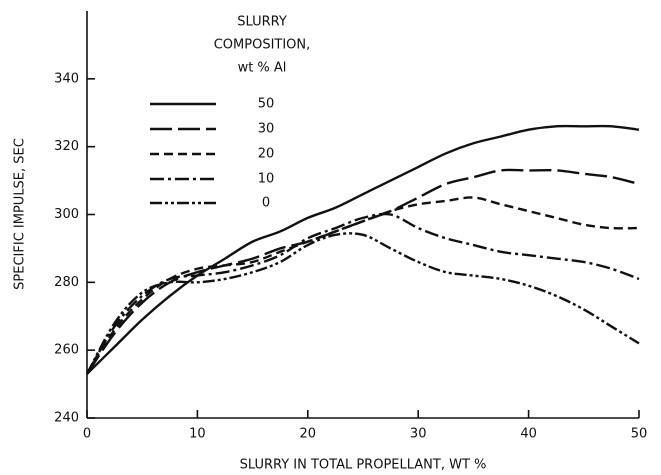 The image size is (661, 475). Describe the element at coordinates (363, 465) in the screenshot. I see `x-axis-label: SLURRY IN TOTAL PROPELLANT, WT %` at that location.